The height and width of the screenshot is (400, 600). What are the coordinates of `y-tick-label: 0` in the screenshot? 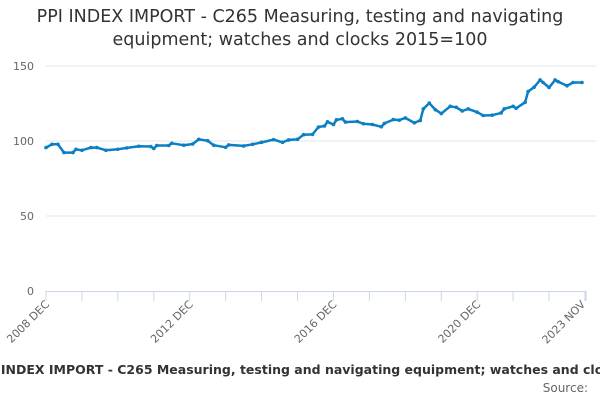 It's located at (30, 291).